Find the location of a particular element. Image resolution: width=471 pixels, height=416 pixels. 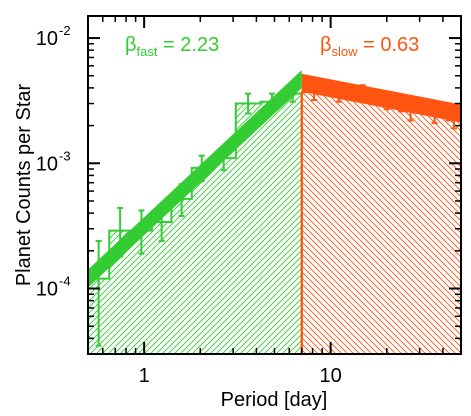

beta-slow-label: βslow = 0.63 is located at coordinates (369, 46).